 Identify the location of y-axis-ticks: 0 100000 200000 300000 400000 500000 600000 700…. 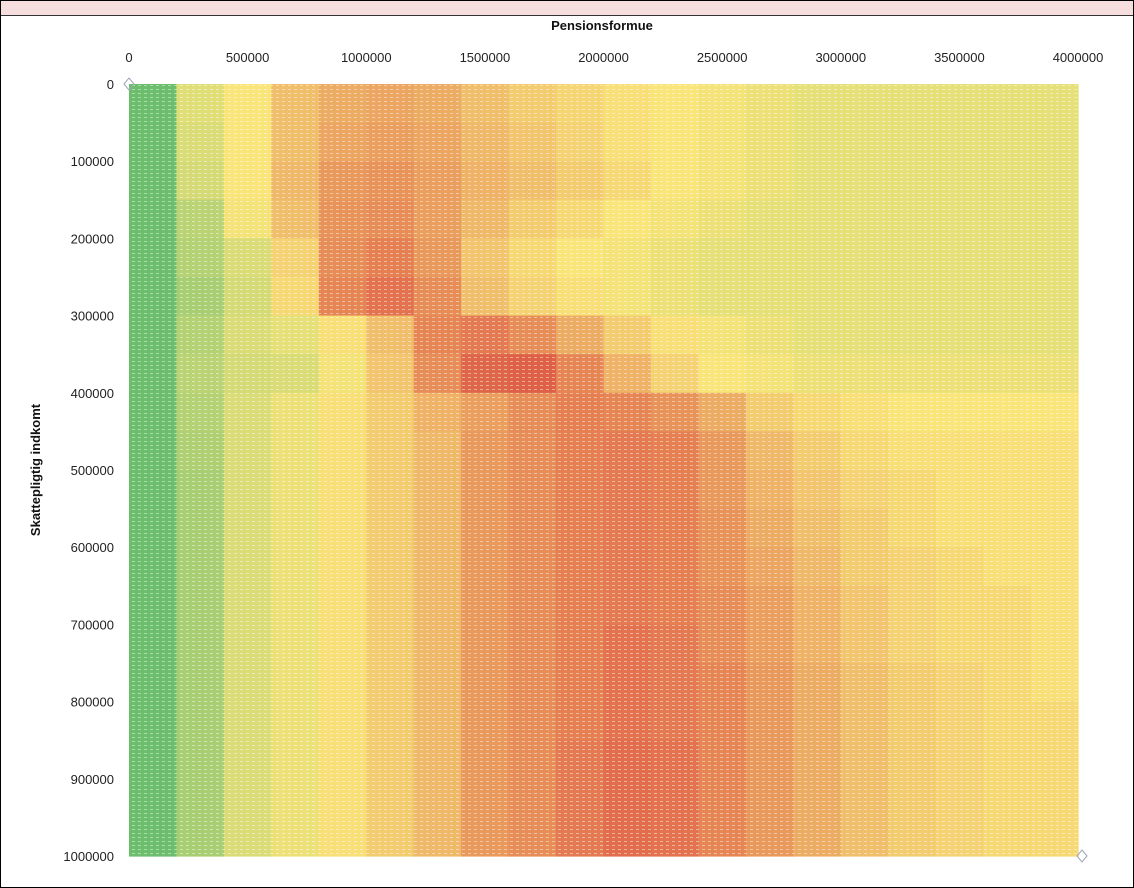
(88, 470).